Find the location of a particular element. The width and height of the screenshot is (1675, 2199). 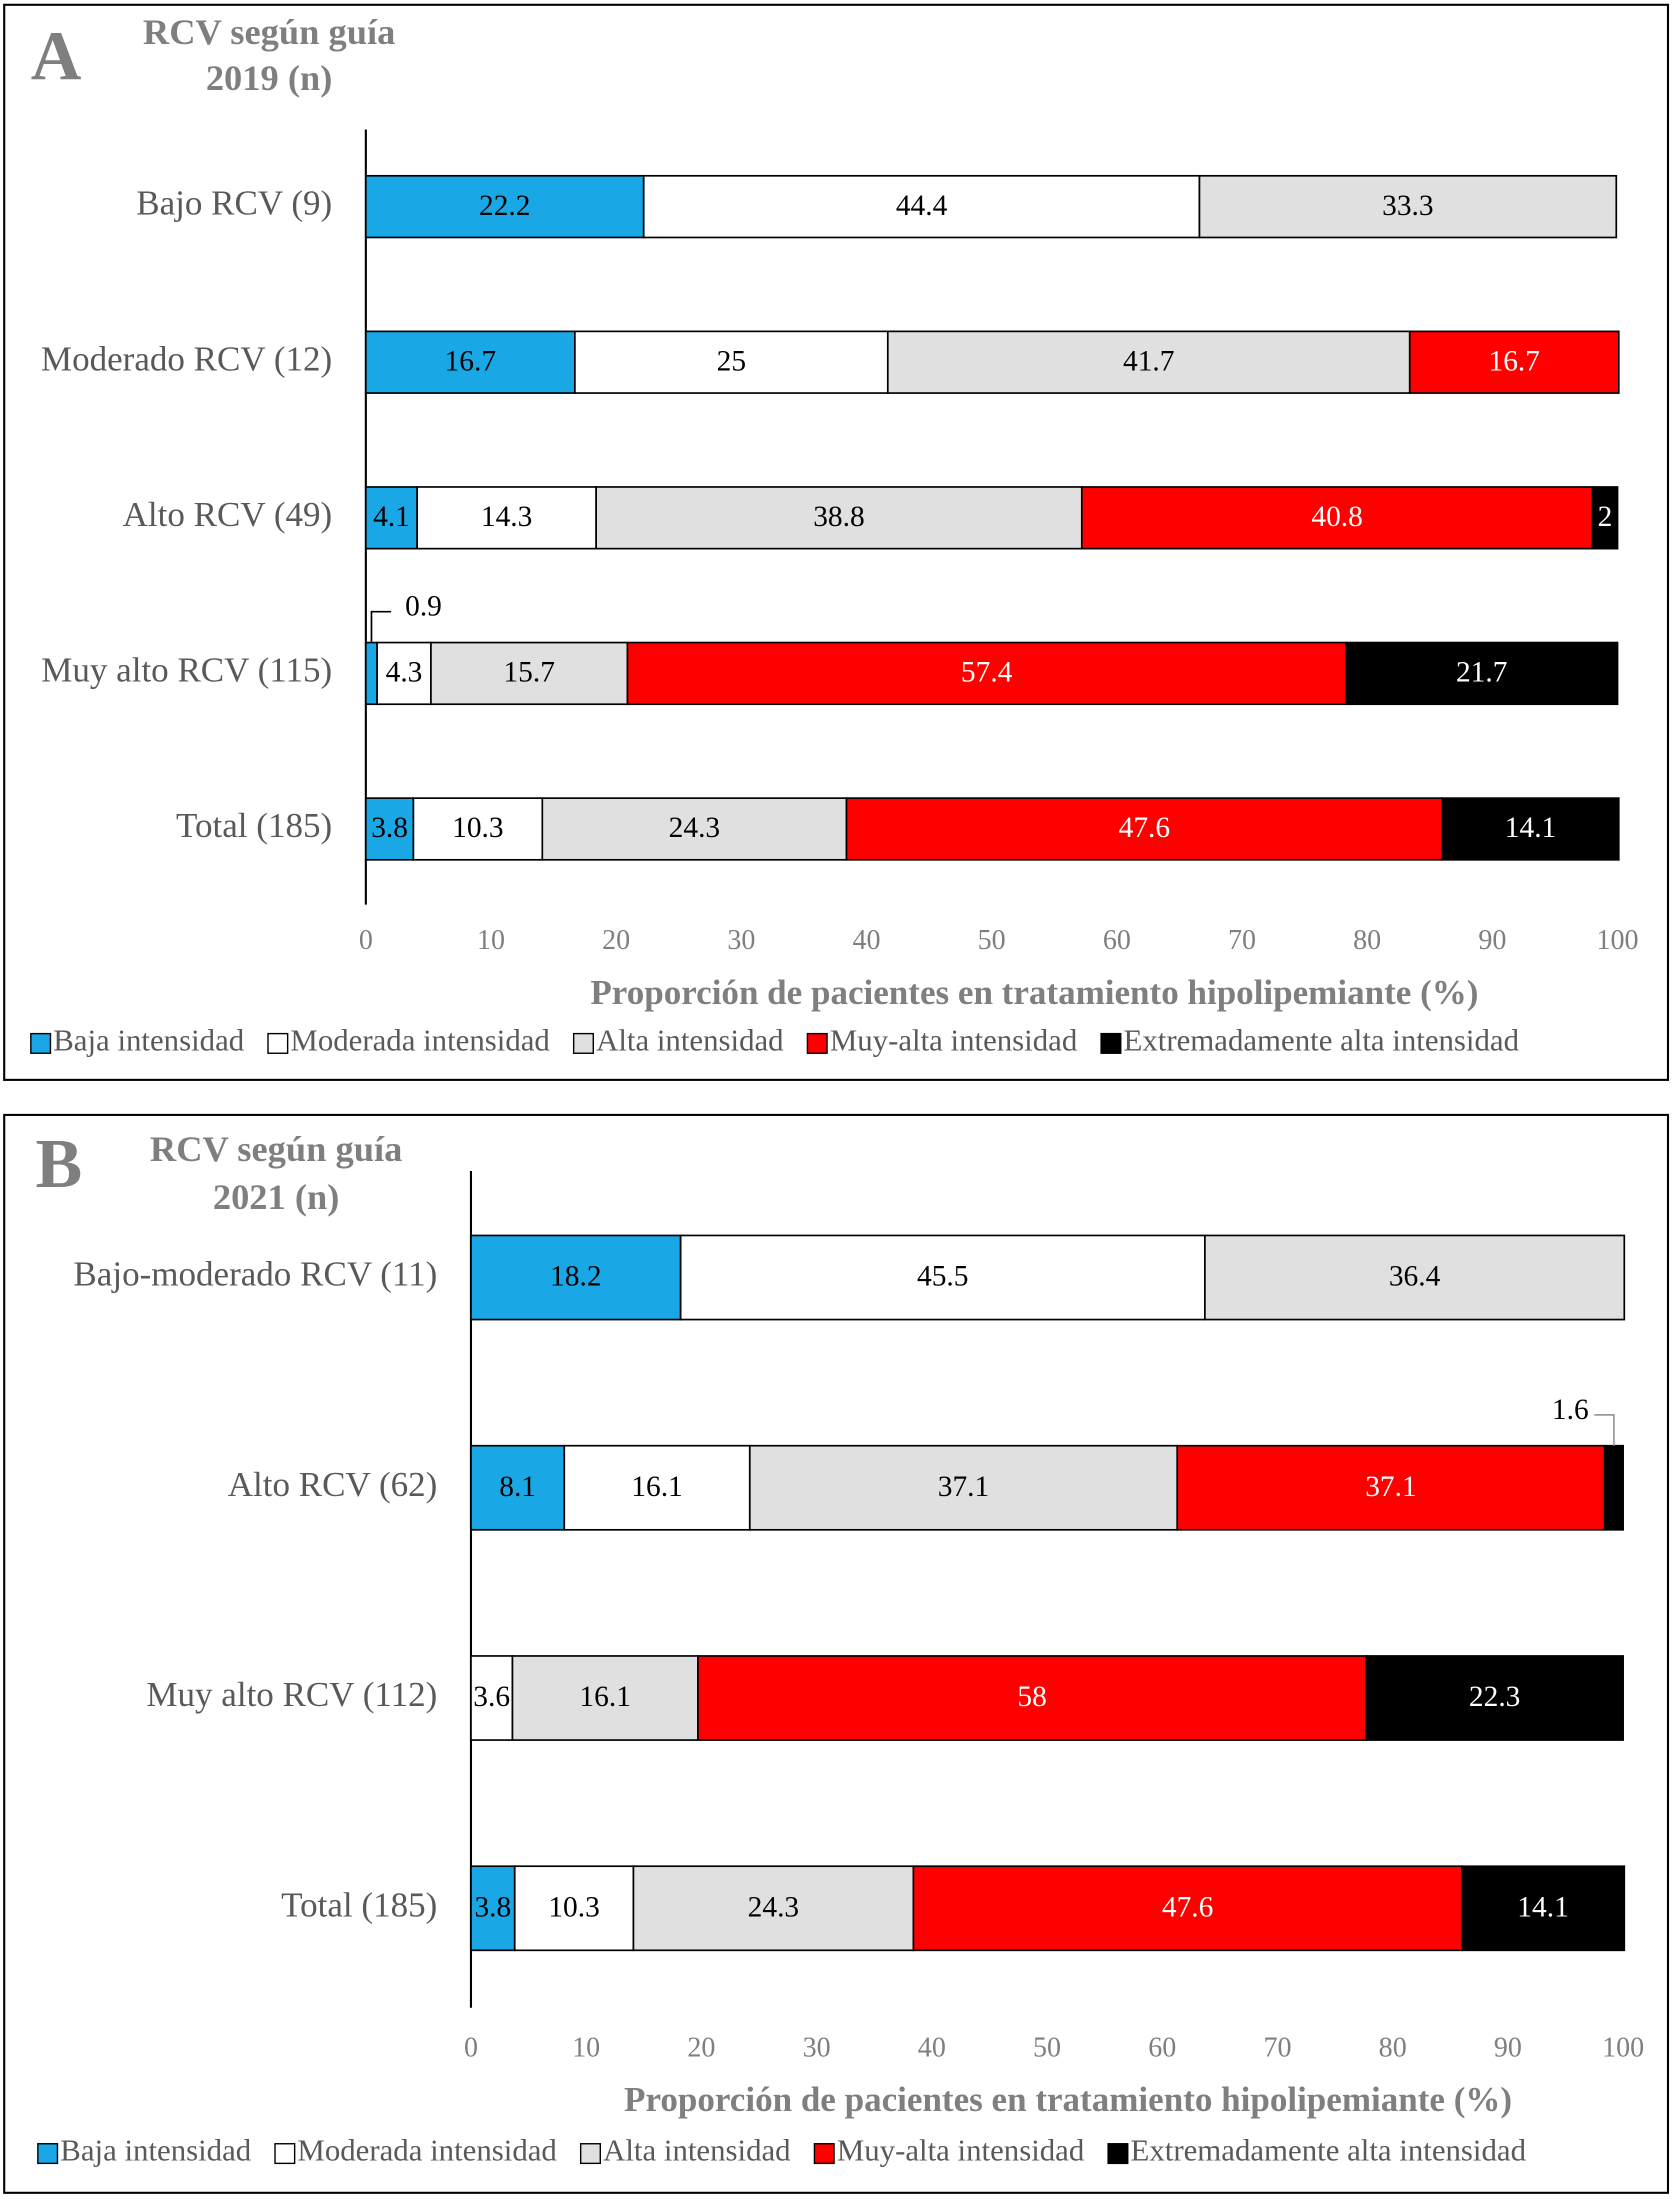

data-label: 16.1 is located at coordinates (657, 1487).